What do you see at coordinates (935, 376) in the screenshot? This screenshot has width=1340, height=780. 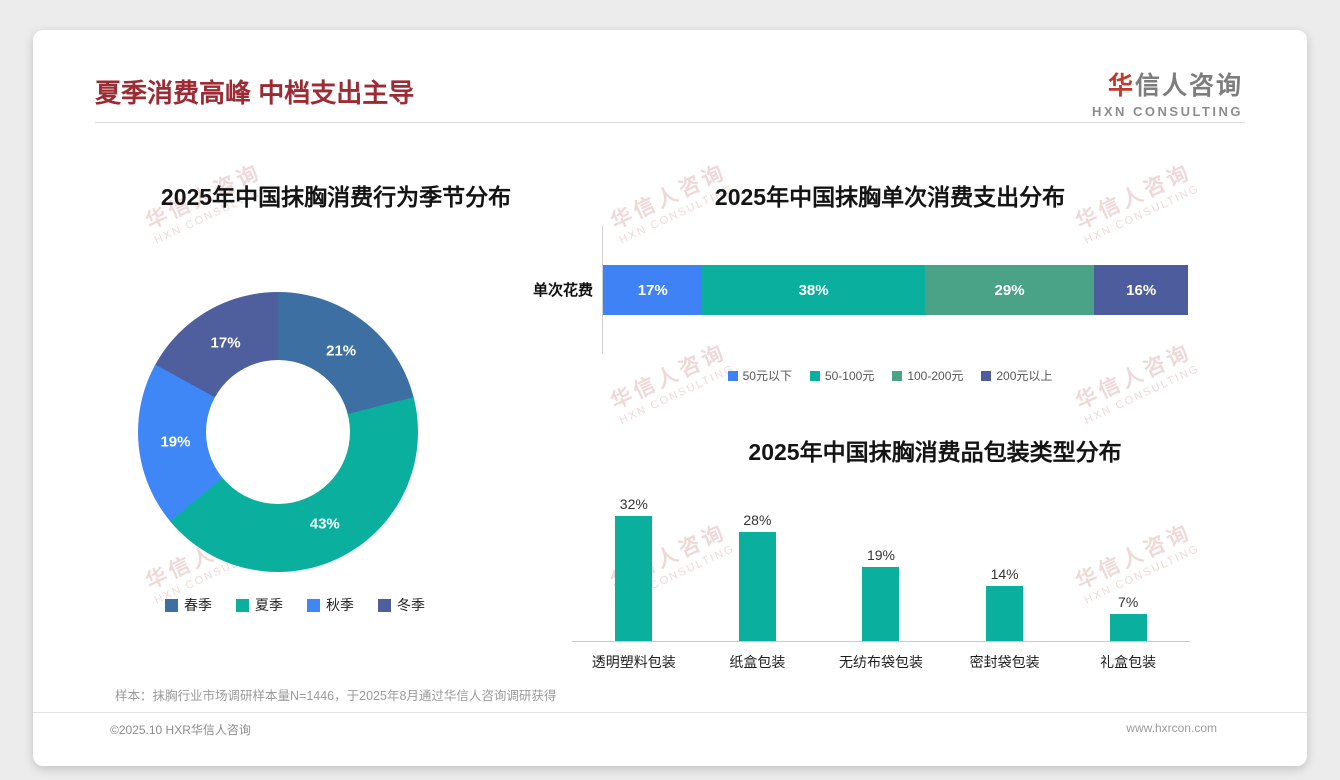 I see `legend-label: 100-200元` at bounding box center [935, 376].